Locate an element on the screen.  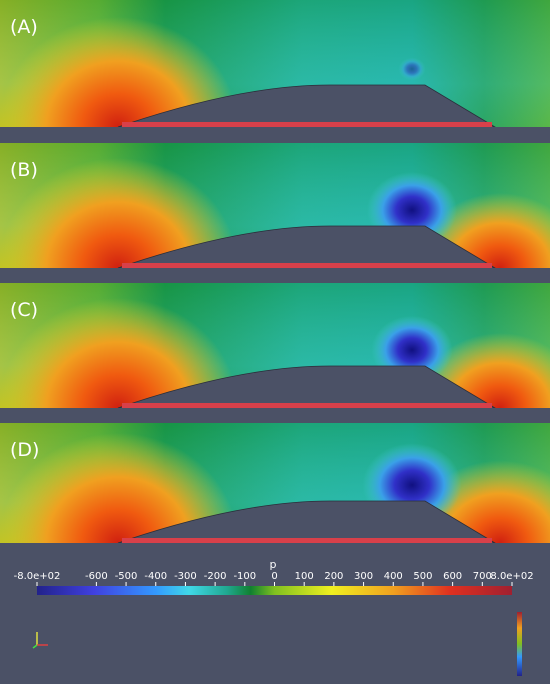
mini-colorbar is located at coordinates (519, 644).